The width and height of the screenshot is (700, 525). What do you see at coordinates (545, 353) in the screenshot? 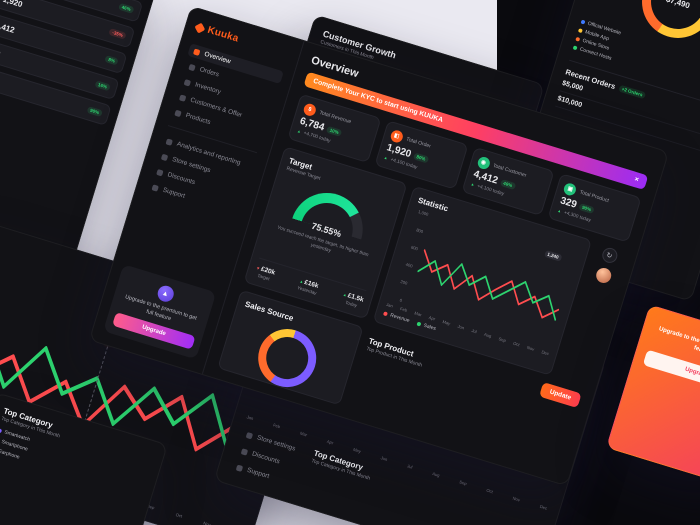
I see `x-tick-dec: Dec` at bounding box center [545, 353].